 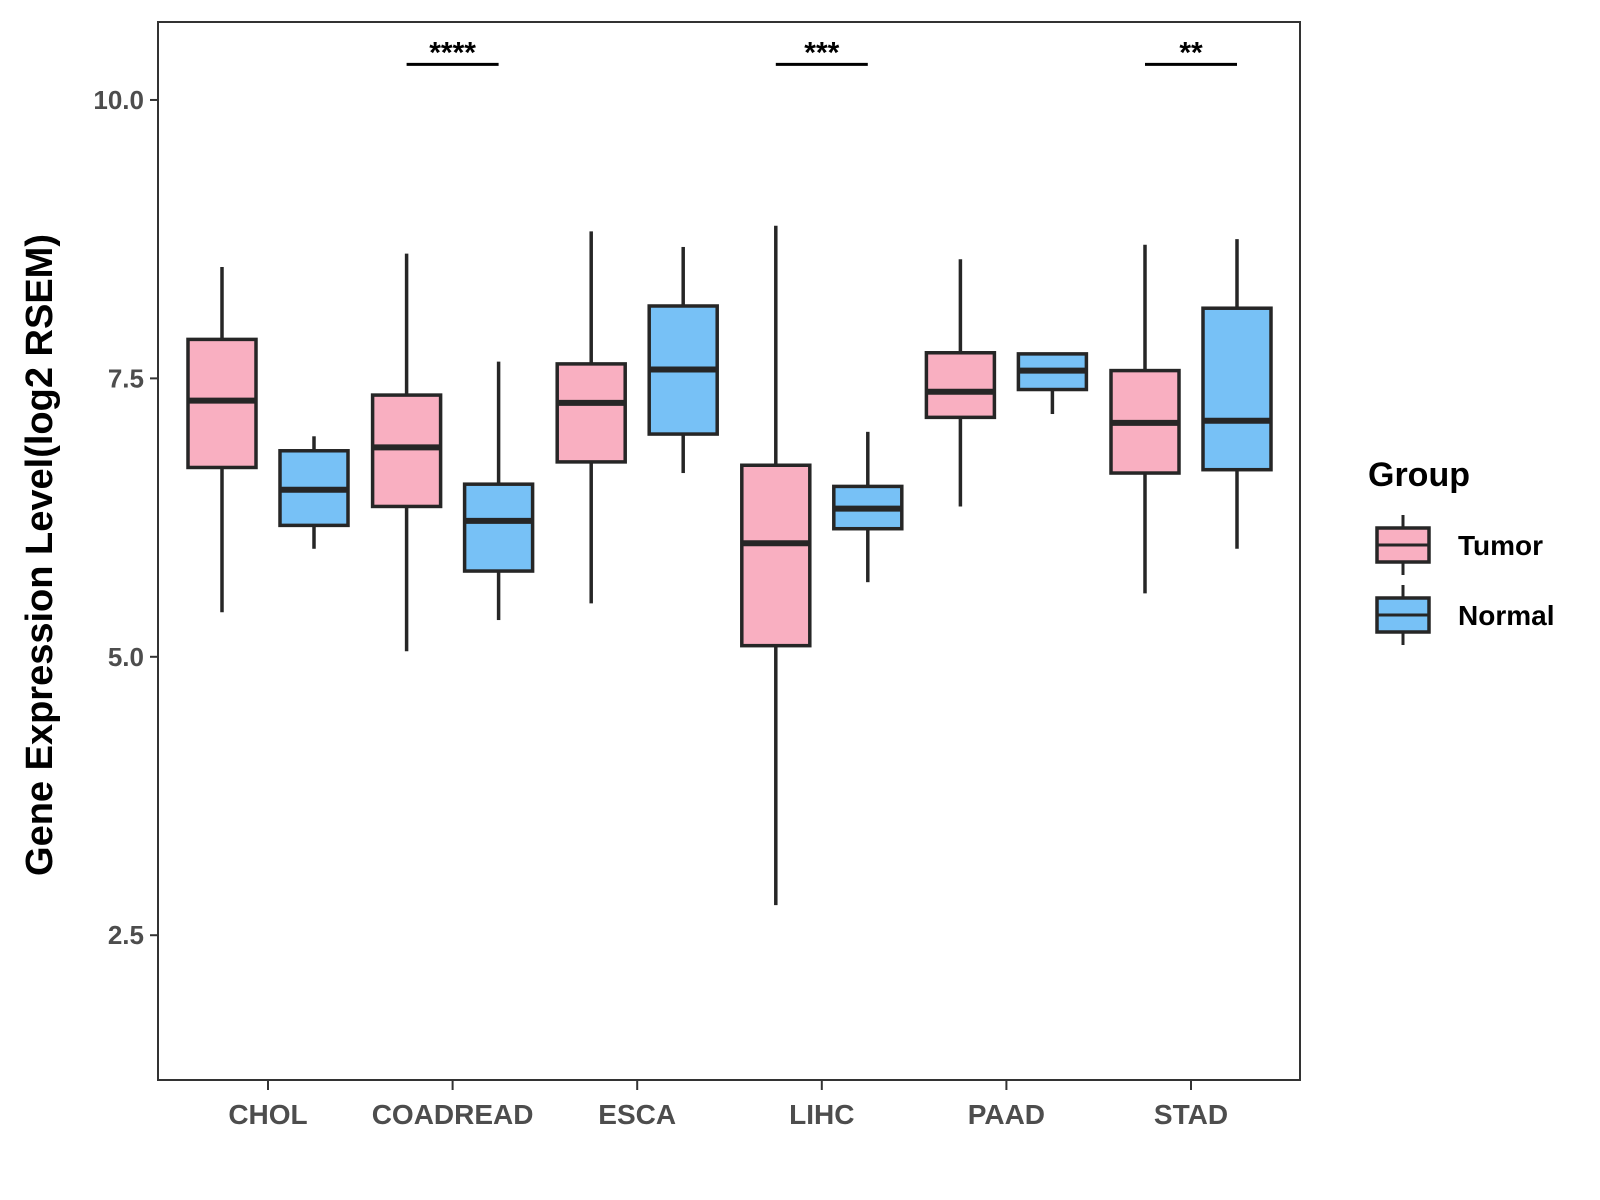 I want to click on box-tumor-paad, so click(x=960, y=383).